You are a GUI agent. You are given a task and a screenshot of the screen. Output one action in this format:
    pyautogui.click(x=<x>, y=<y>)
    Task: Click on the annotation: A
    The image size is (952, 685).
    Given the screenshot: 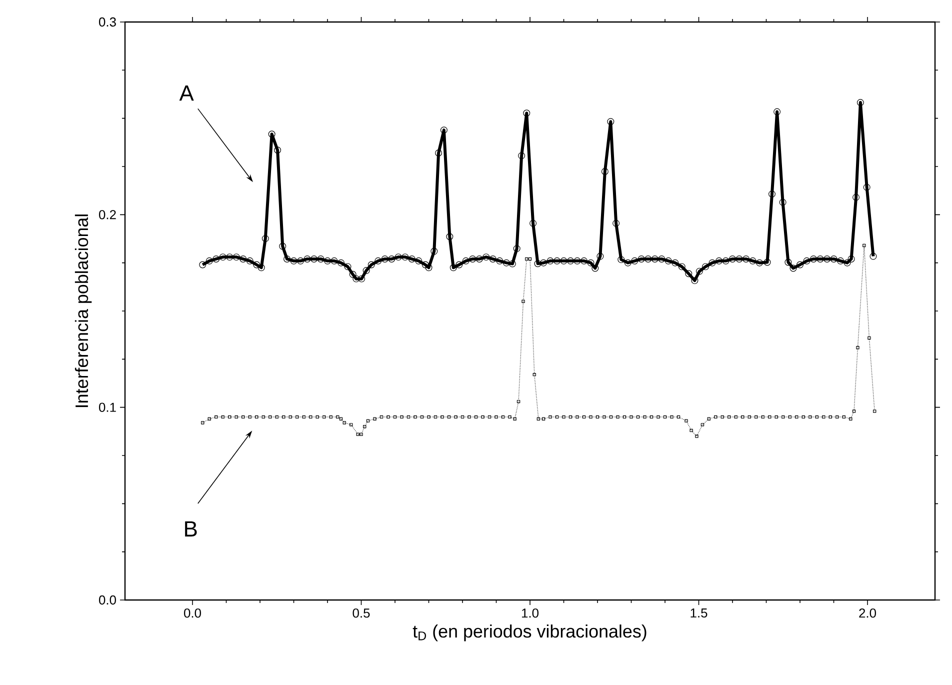 What is the action you would take?
    pyautogui.click(x=186, y=93)
    